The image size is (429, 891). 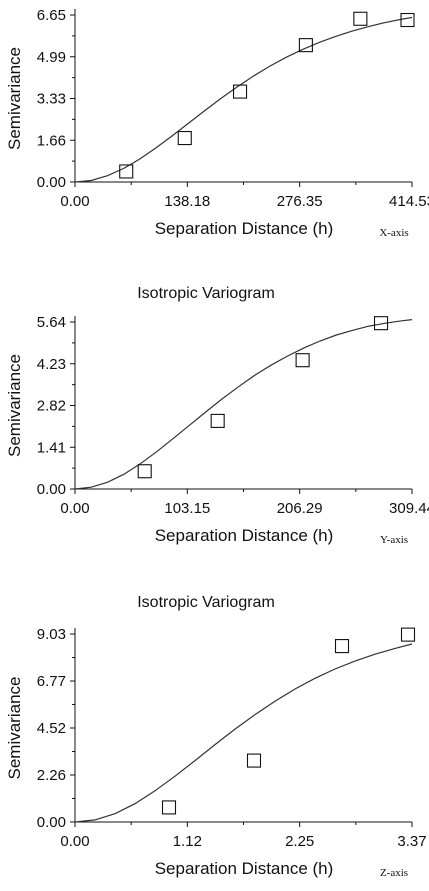 What do you see at coordinates (409, 508) in the screenshot?
I see `x-tick-label: 309.44` at bounding box center [409, 508].